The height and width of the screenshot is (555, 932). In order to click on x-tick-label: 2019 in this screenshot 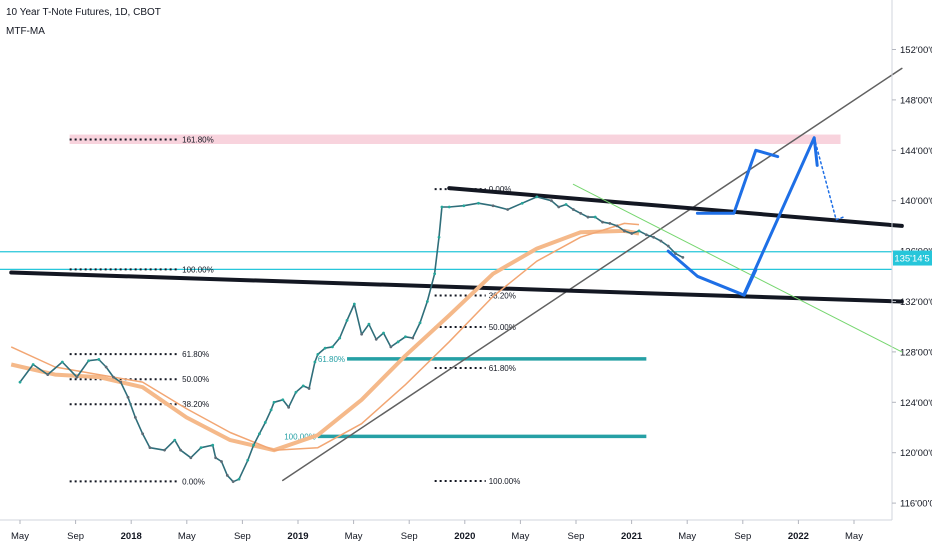, I will do `click(297, 536)`.